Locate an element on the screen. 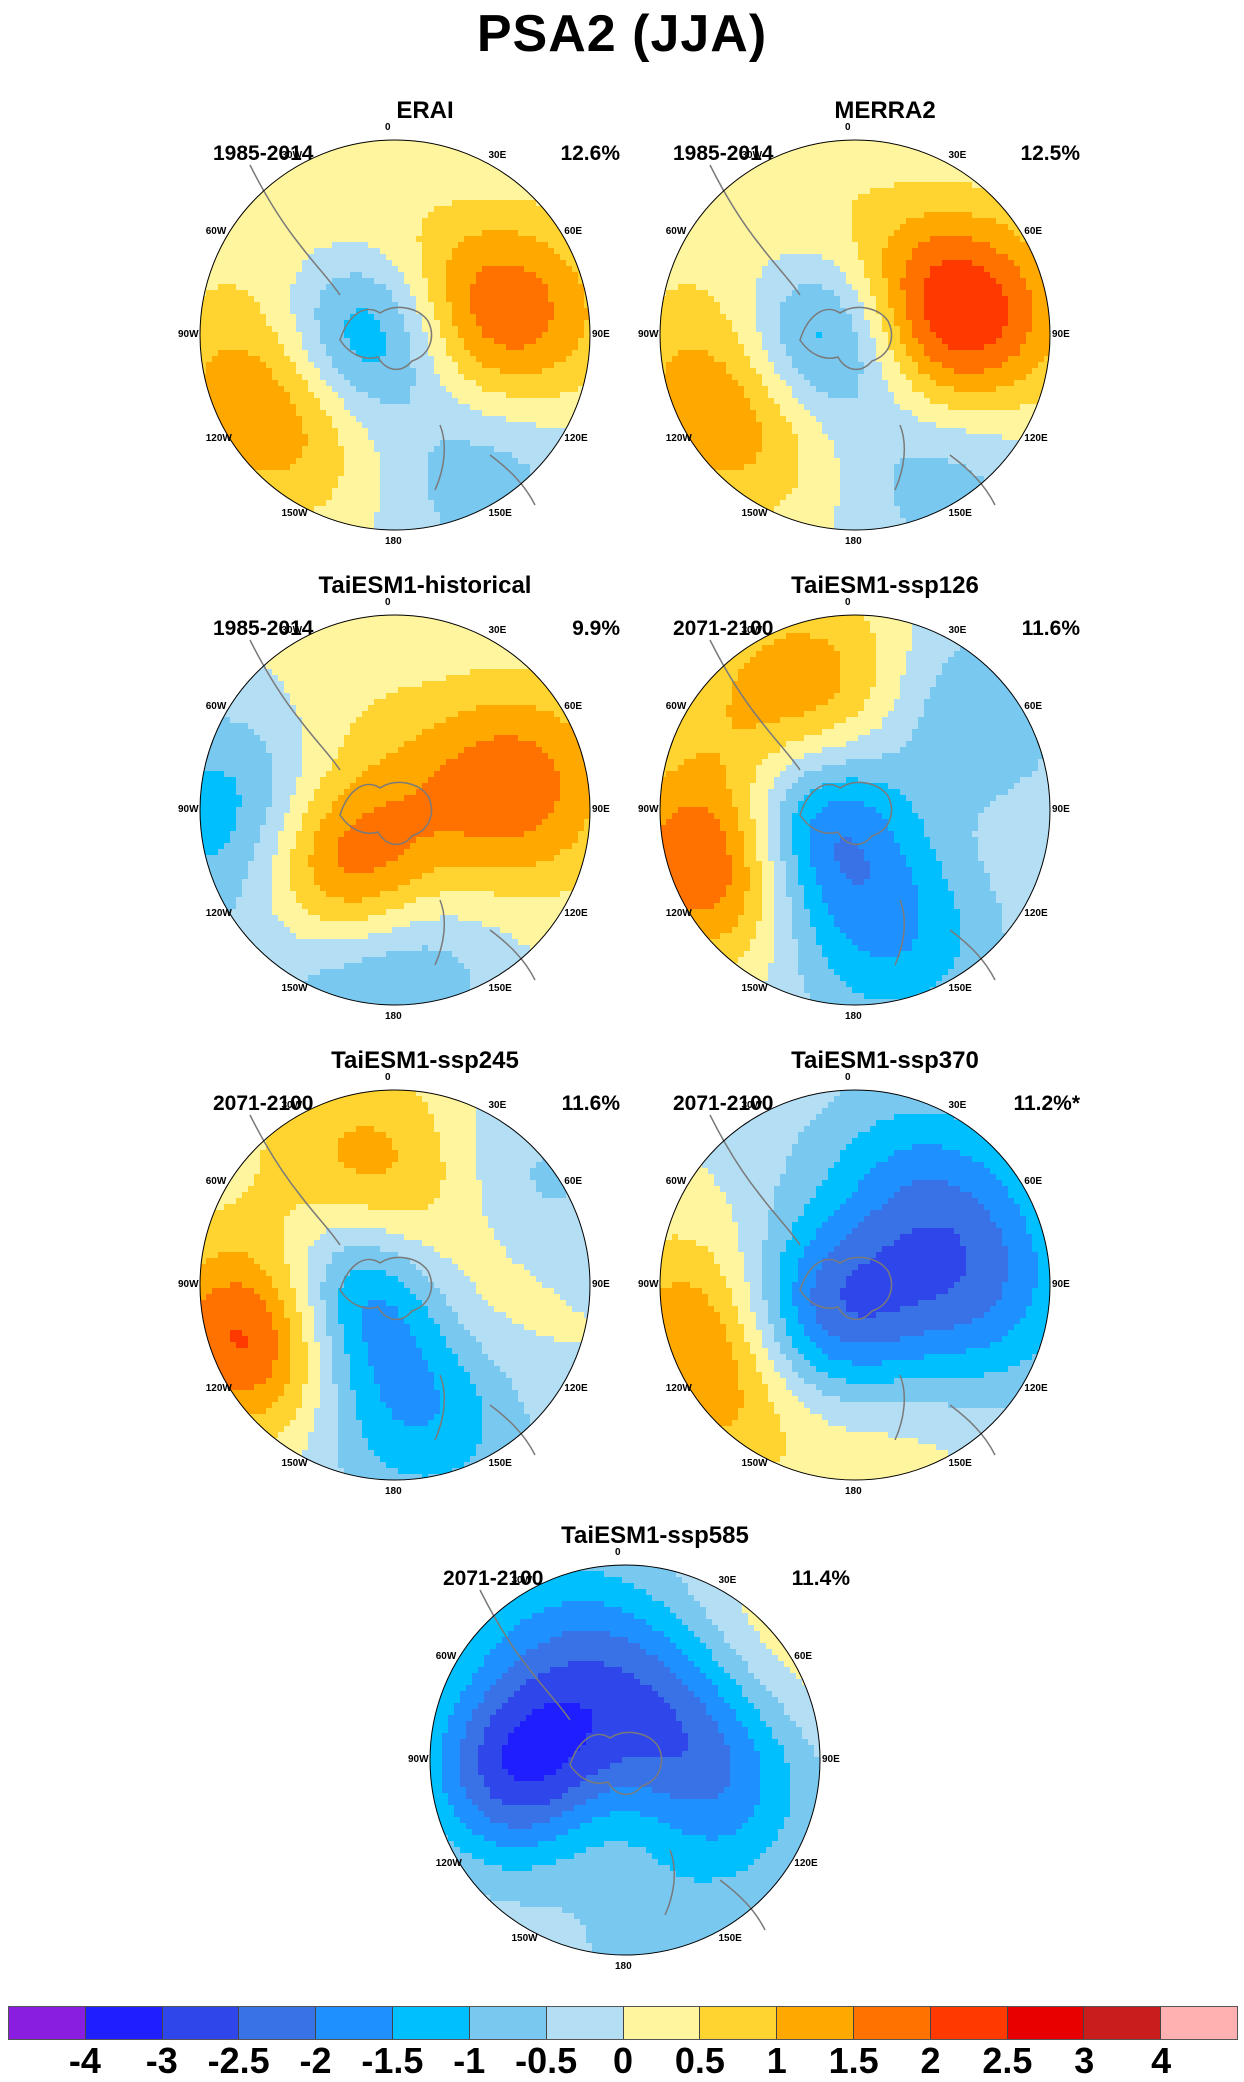  panel-title: ERAI is located at coordinates (425, 111).